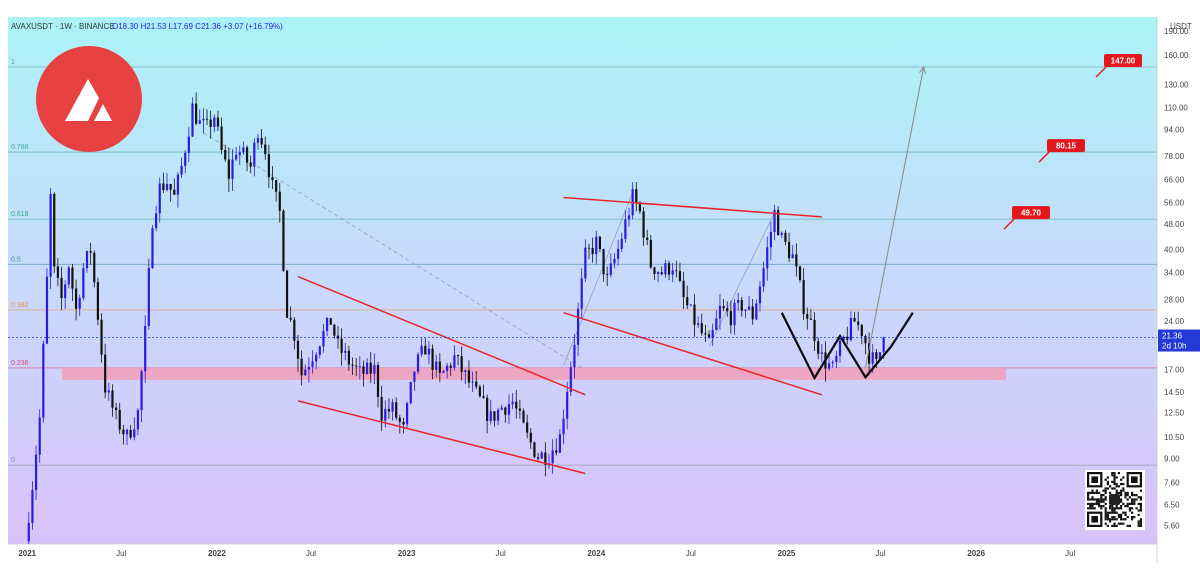  I want to click on arrow-head-icon, so click(922, 69).